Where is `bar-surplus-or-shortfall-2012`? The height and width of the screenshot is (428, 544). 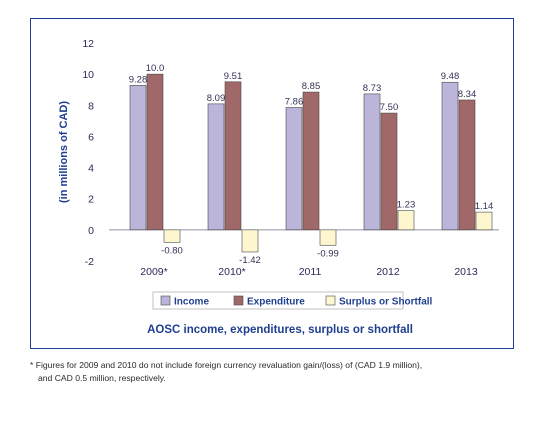 bar-surplus-or-shortfall-2012 is located at coordinates (406, 220).